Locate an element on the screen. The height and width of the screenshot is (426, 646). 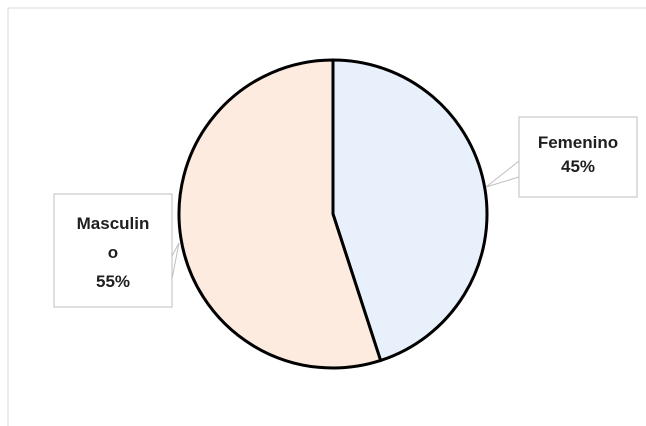
callout-box-masculino is located at coordinates (113, 250).